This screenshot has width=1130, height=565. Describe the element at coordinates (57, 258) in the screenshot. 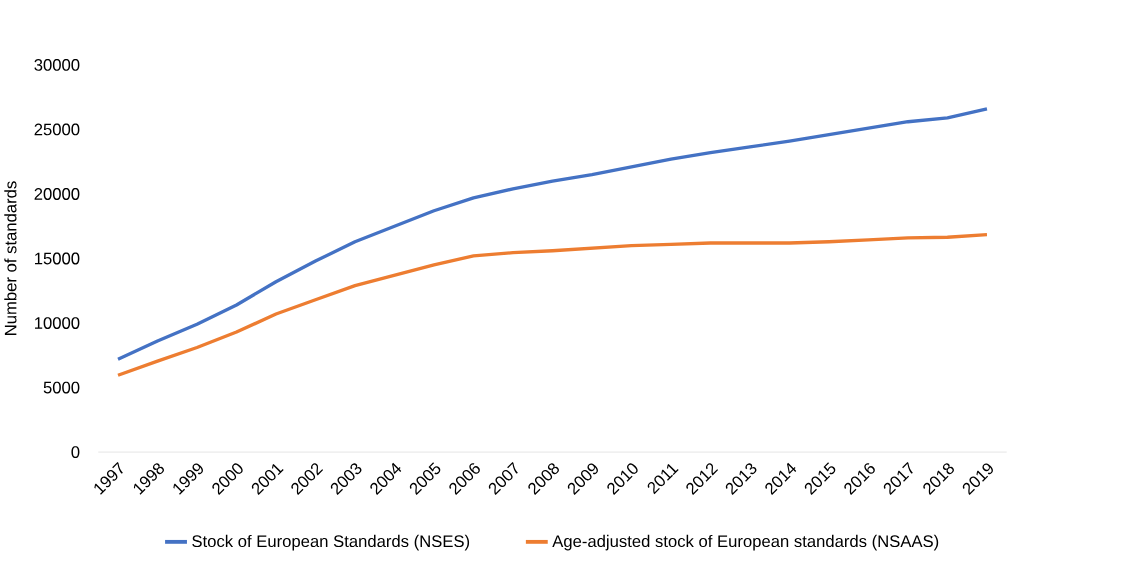

I see `y-tick-label: 15000` at that location.